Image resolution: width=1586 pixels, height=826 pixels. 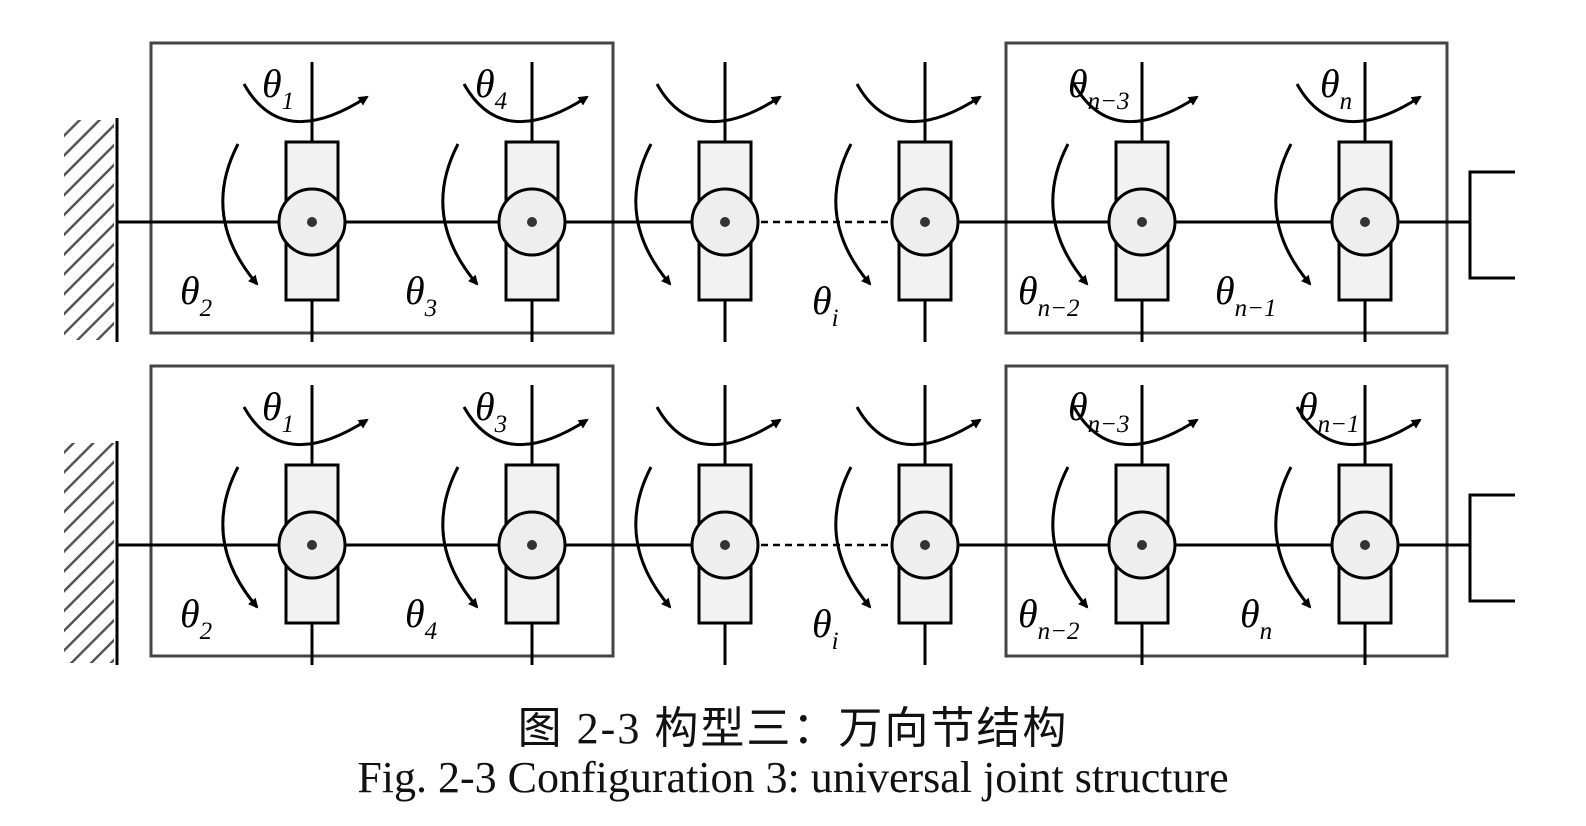 I want to click on label-joint2-top: θ3, so click(x=491, y=411).